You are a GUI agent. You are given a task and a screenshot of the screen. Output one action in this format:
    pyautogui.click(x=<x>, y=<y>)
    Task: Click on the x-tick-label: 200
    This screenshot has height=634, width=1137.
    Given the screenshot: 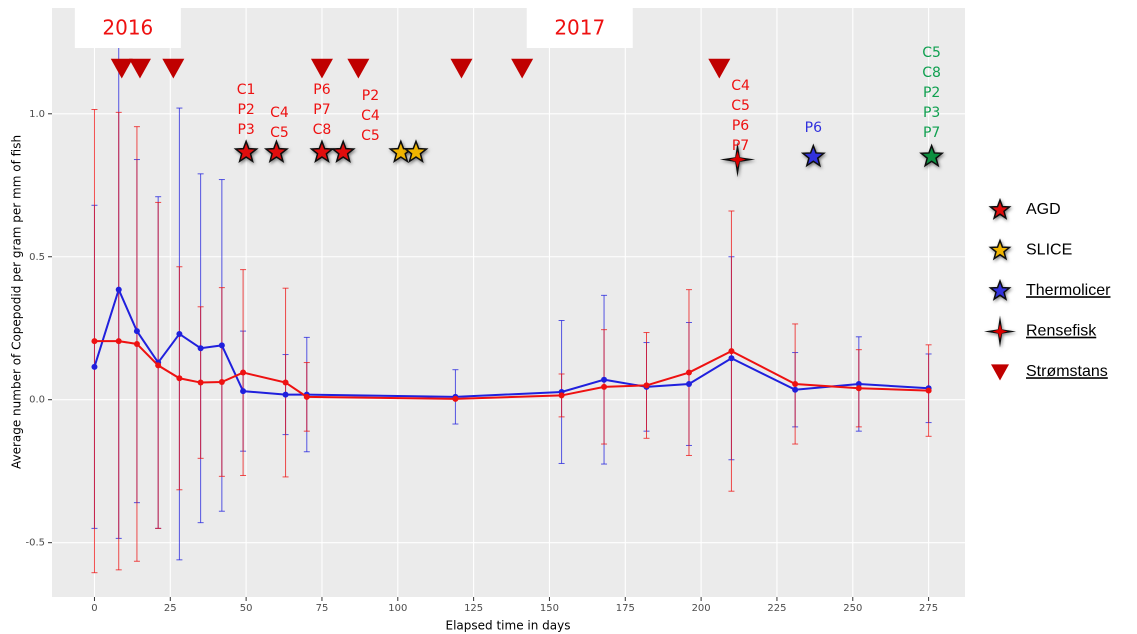 What is the action you would take?
    pyautogui.click(x=701, y=608)
    